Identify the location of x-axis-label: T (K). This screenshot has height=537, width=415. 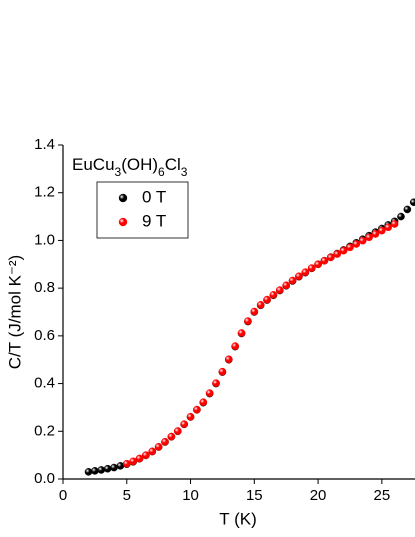
(237, 518).